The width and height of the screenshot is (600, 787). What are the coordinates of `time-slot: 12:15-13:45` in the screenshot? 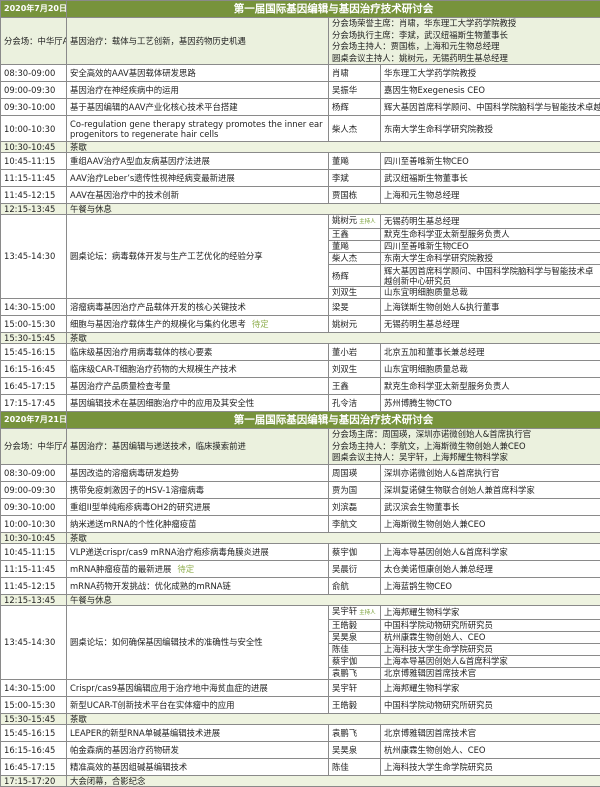 It's located at (34, 599).